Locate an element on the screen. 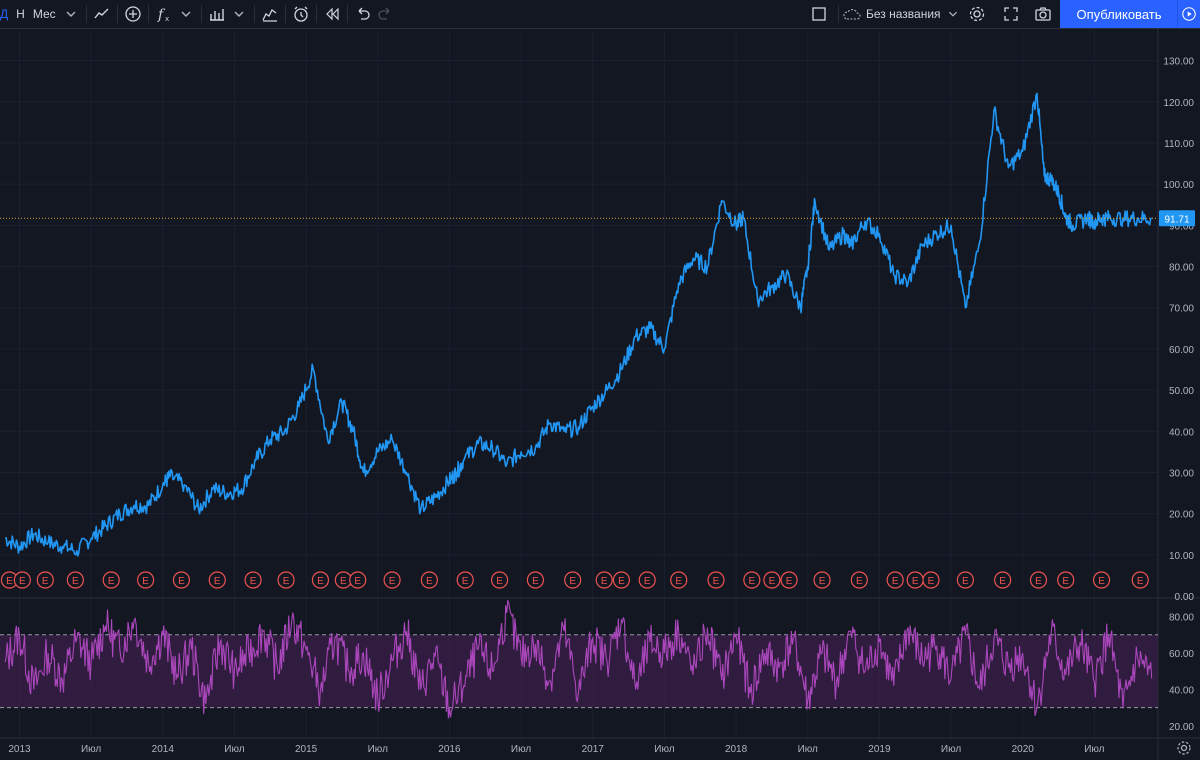 This screenshot has height=760, width=1200. undo-icon is located at coordinates (363, 14).